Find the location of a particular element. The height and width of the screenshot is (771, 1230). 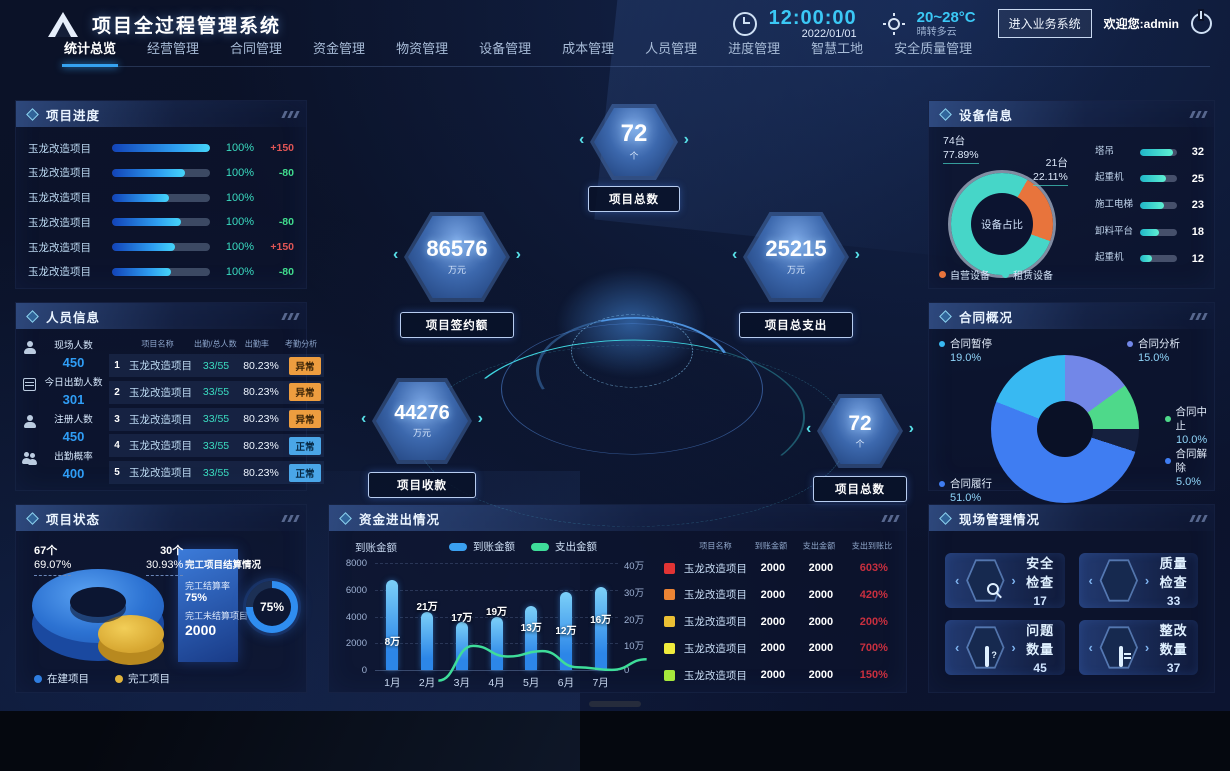

personnel-stat: 今日出勤人数 301 is located at coordinates (63, 391).